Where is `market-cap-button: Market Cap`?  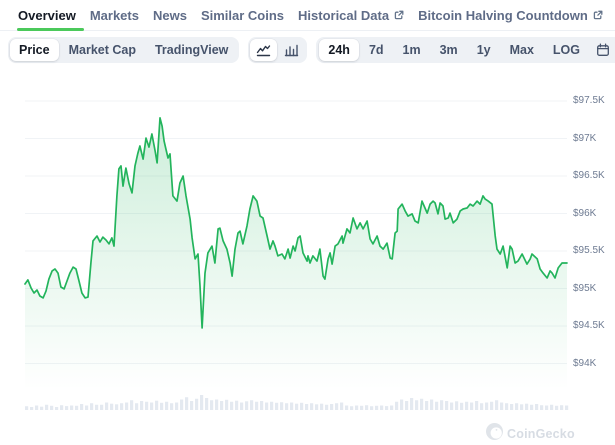 market-cap-button: Market Cap is located at coordinates (102, 50).